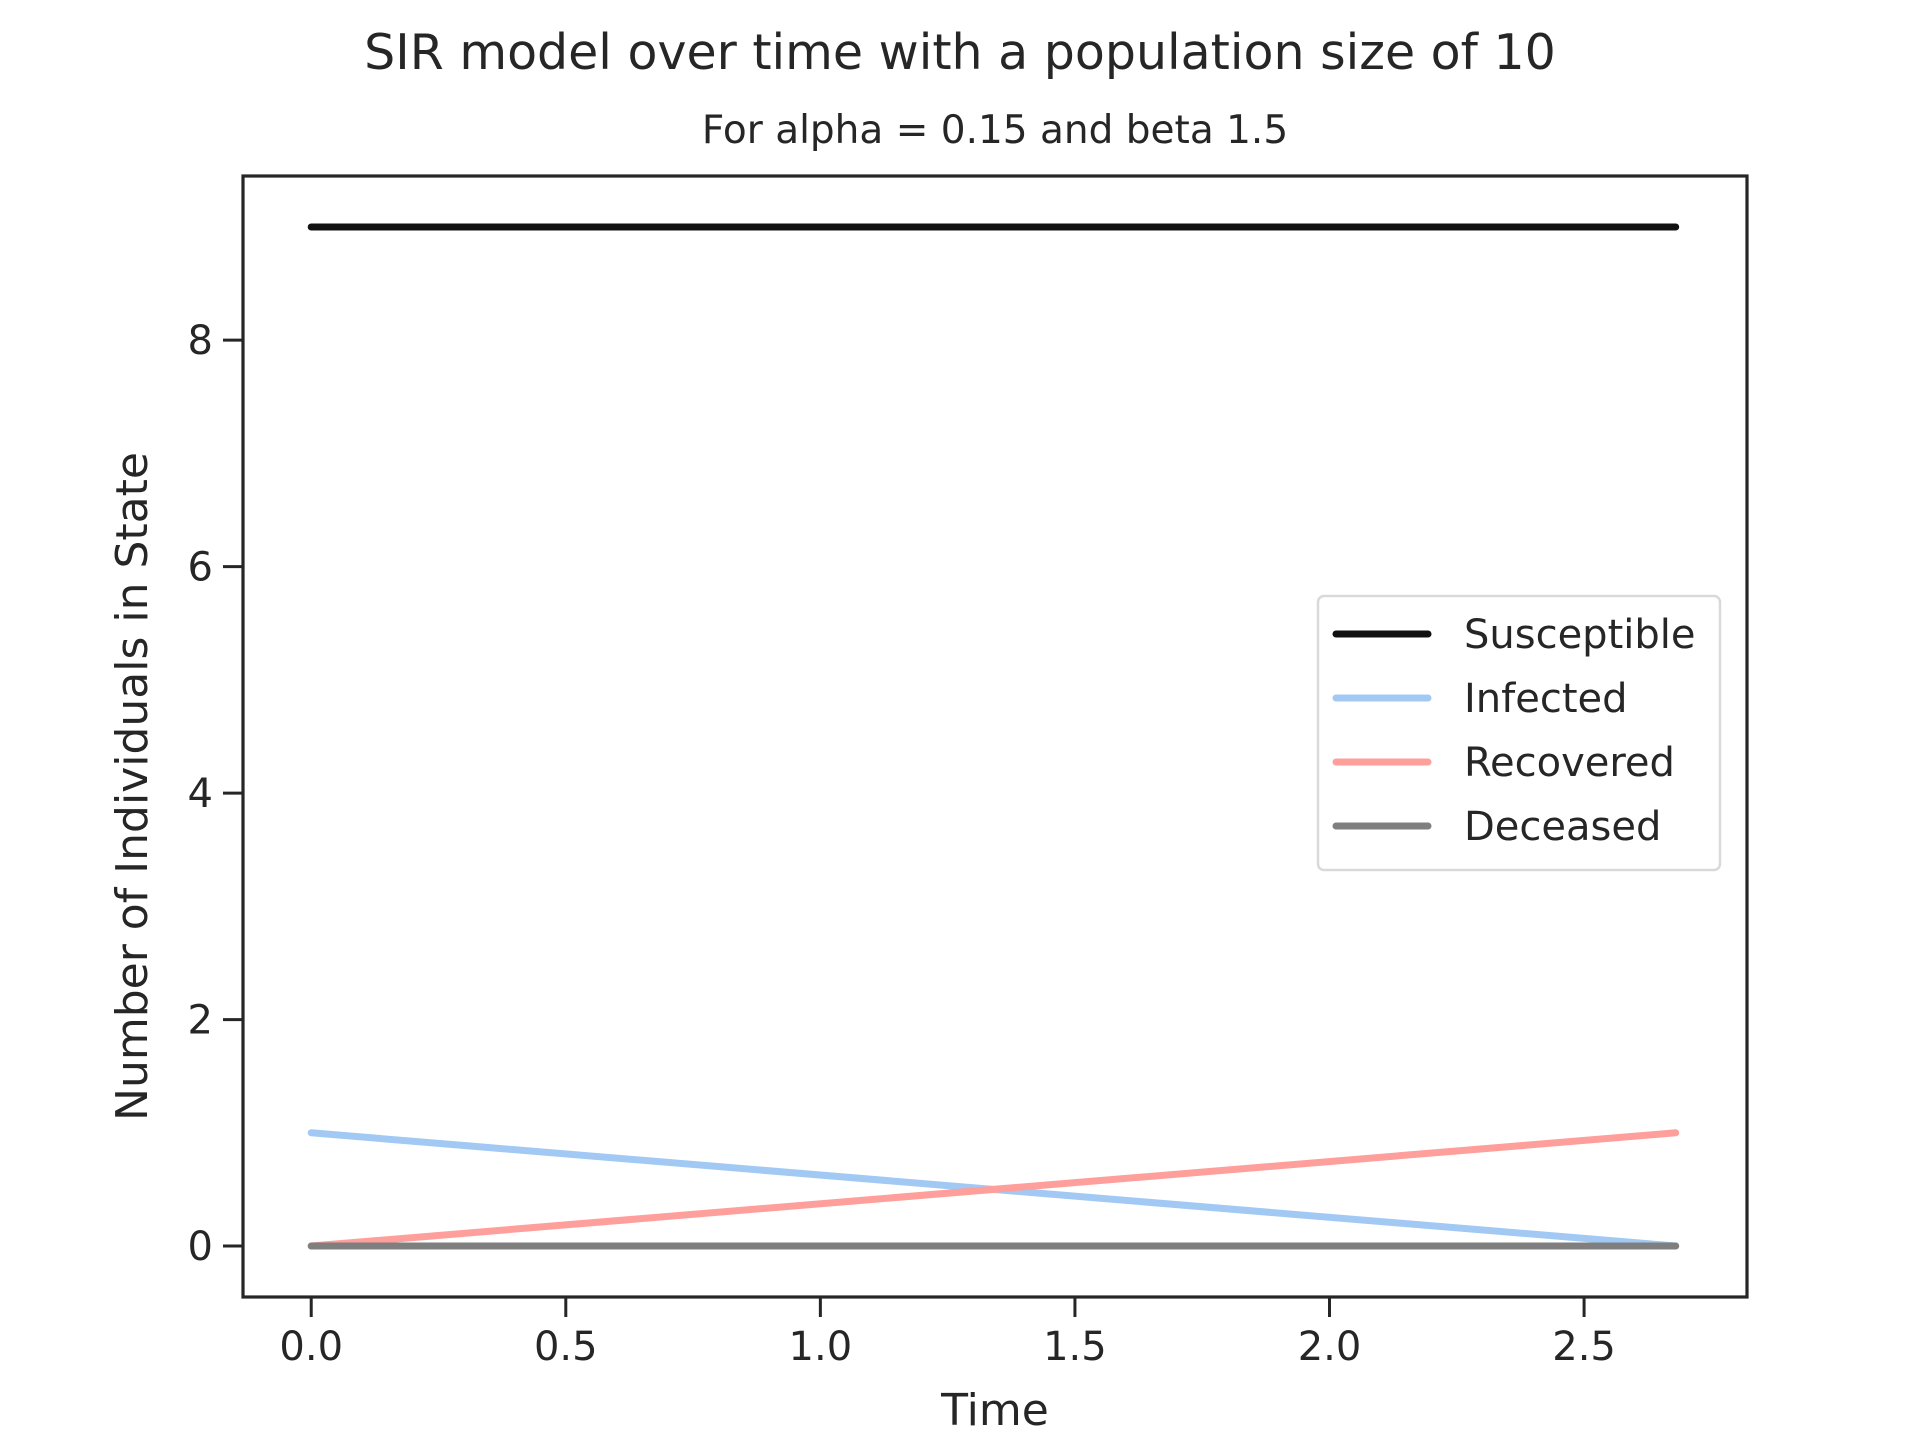 The width and height of the screenshot is (1920, 1440). I want to click on y-tick-label: 6, so click(200, 568).